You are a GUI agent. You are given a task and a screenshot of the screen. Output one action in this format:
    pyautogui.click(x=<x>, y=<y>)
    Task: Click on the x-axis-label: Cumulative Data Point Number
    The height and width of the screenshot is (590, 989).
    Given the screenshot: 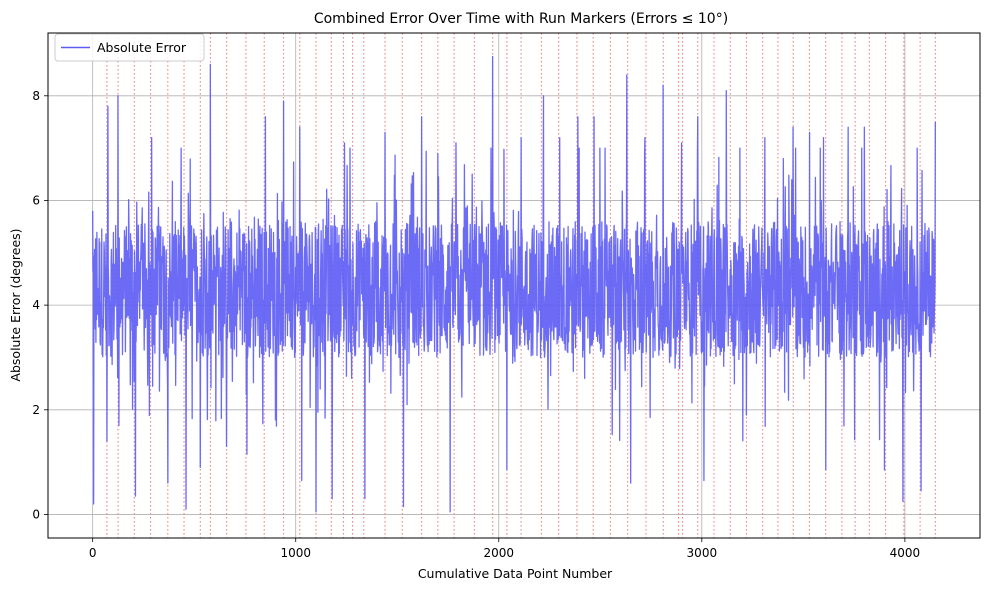 What is the action you would take?
    pyautogui.click(x=515, y=573)
    